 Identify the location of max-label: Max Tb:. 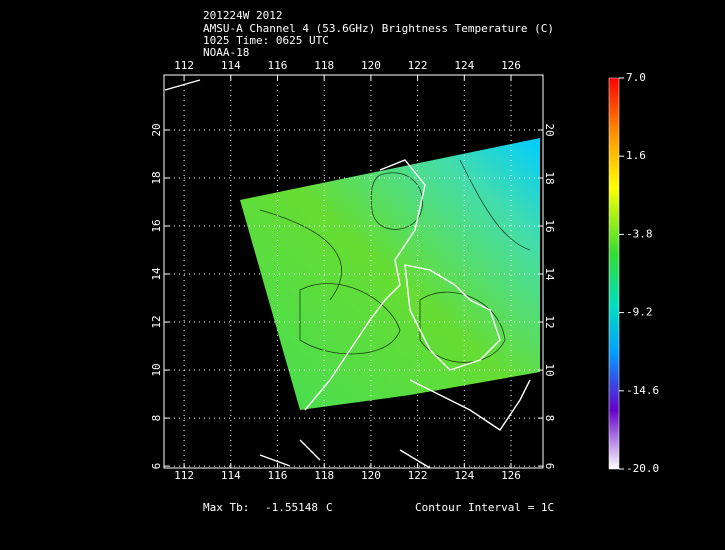
(226, 507).